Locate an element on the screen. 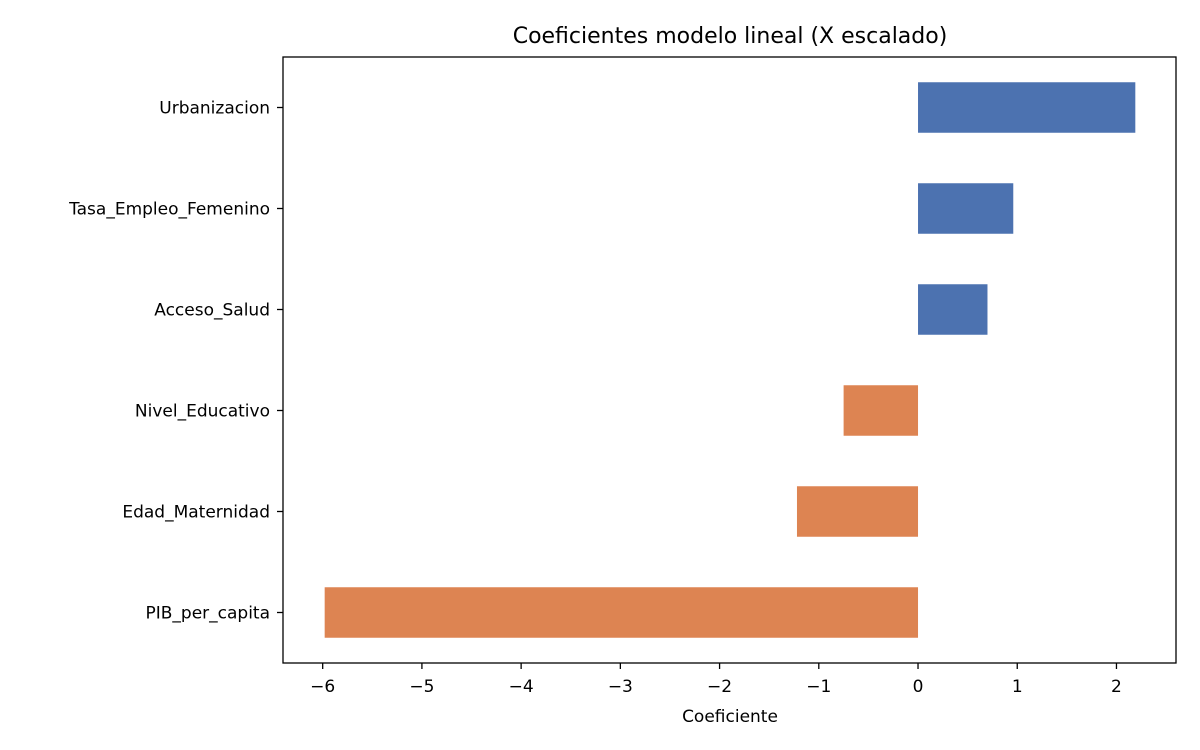  x-tick-label: 0 is located at coordinates (918, 687).